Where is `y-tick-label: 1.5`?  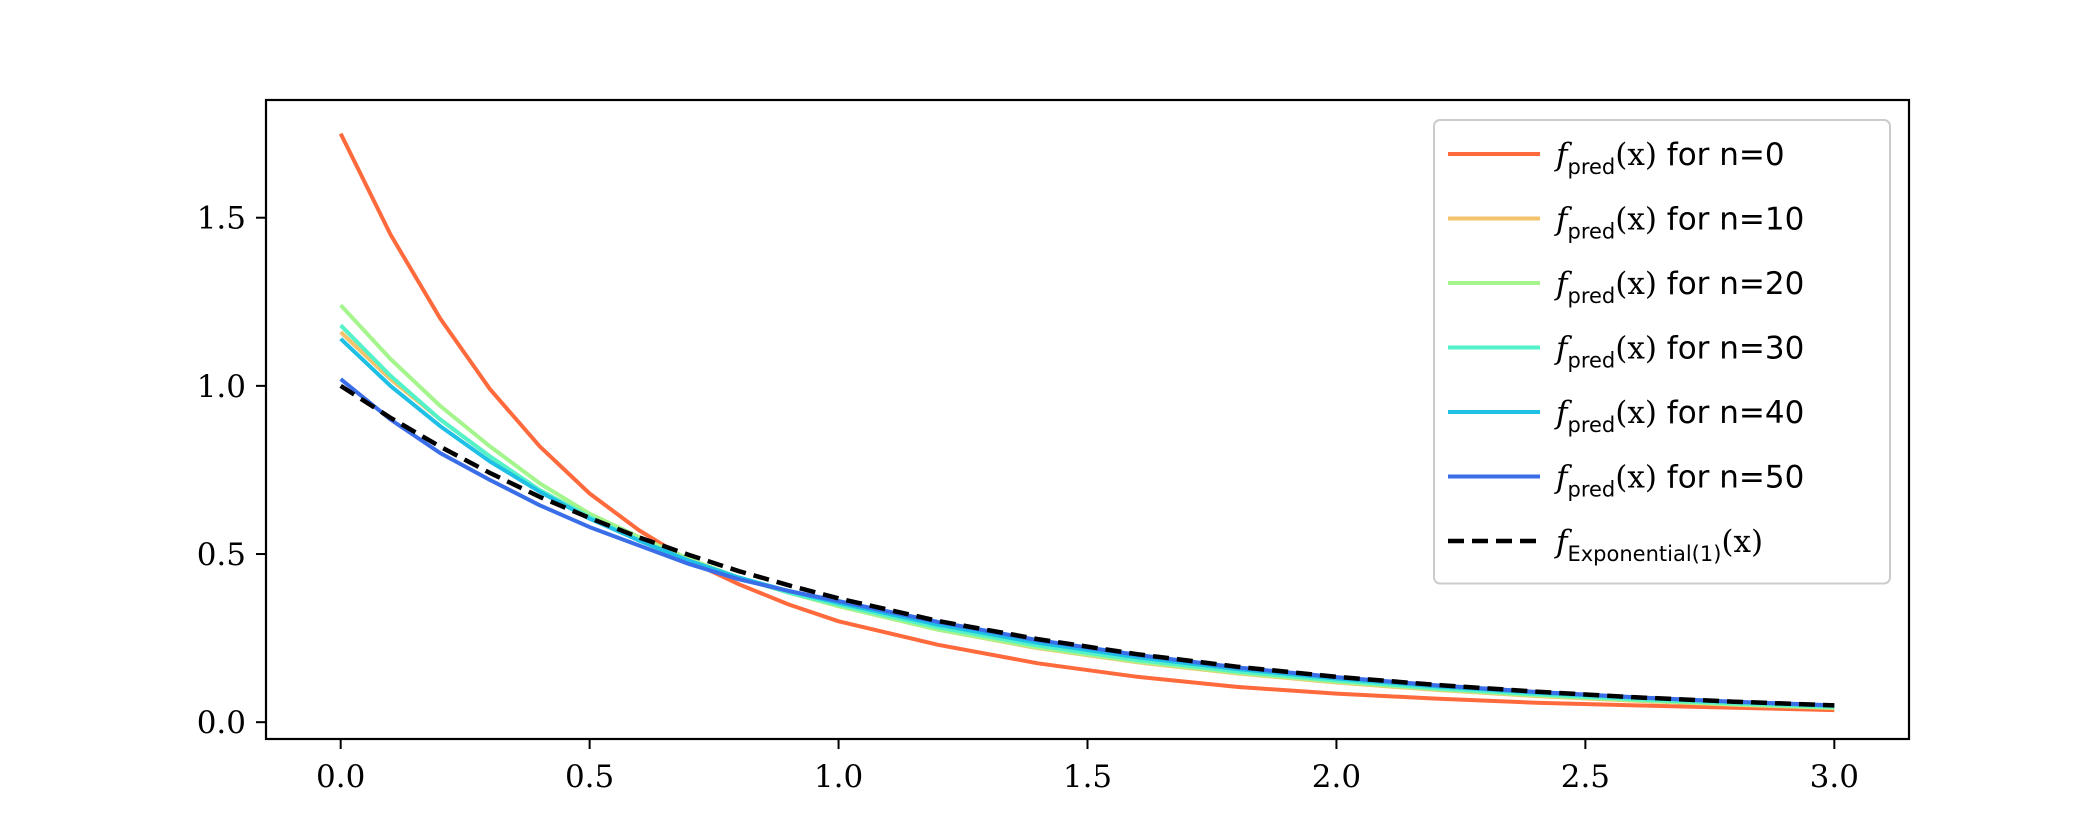
y-tick-label: 1.5 is located at coordinates (221, 219).